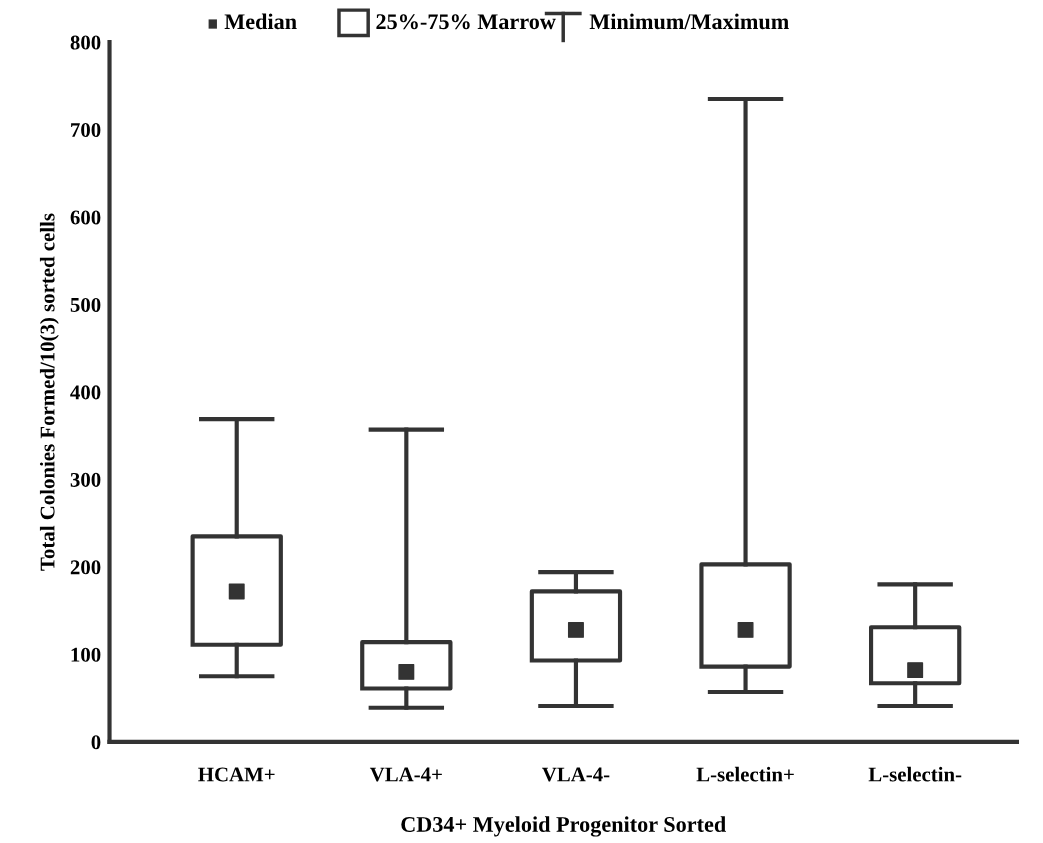 This screenshot has height=843, width=1043. I want to click on text: Median, so click(260, 21).